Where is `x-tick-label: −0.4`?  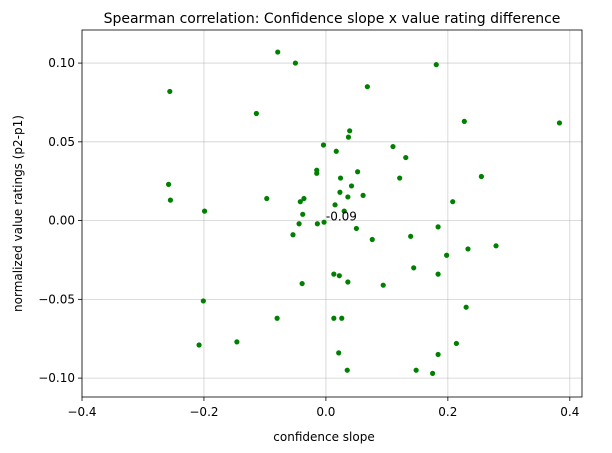 x-tick-label: −0.4 is located at coordinates (81, 412).